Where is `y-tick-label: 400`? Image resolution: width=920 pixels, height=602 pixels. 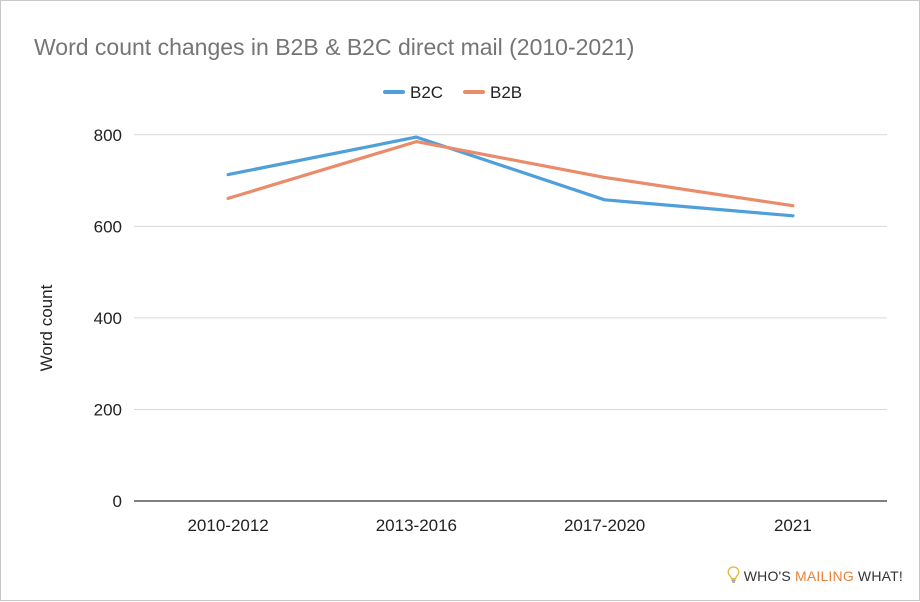 y-tick-label: 400 is located at coordinates (108, 318).